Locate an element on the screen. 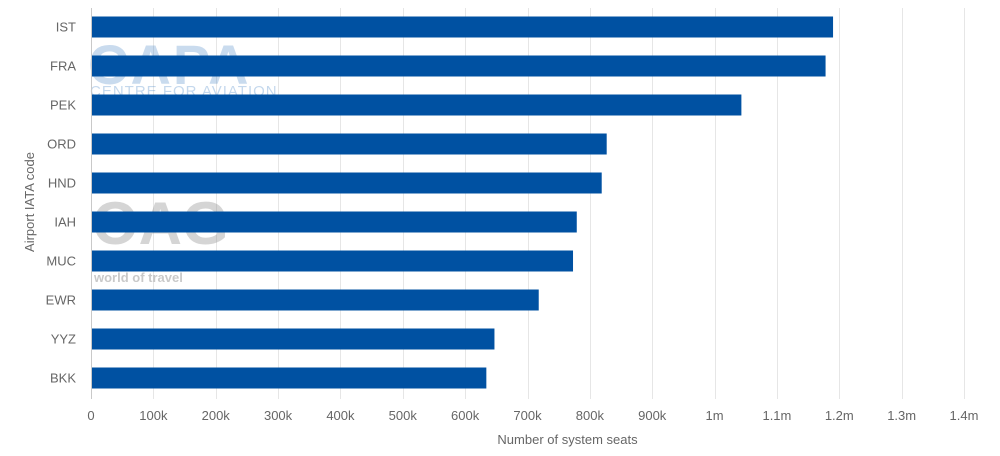  bar-bkk is located at coordinates (289, 378).